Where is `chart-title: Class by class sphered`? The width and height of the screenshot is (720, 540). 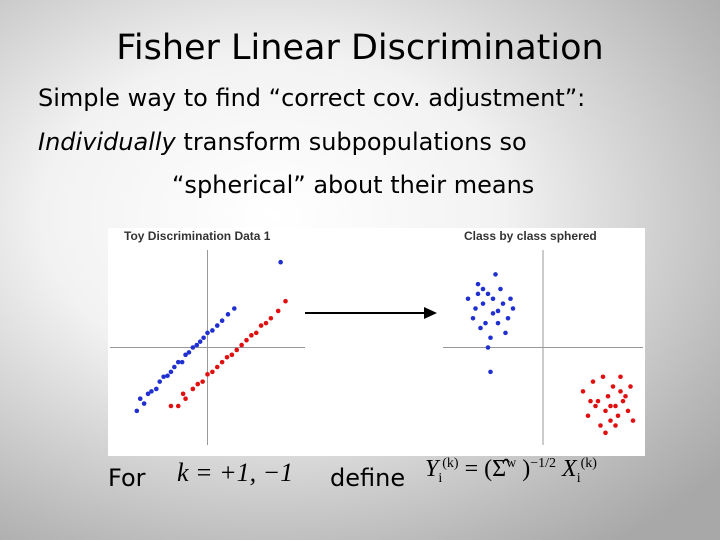 chart-title: Class by class sphered is located at coordinates (530, 236).